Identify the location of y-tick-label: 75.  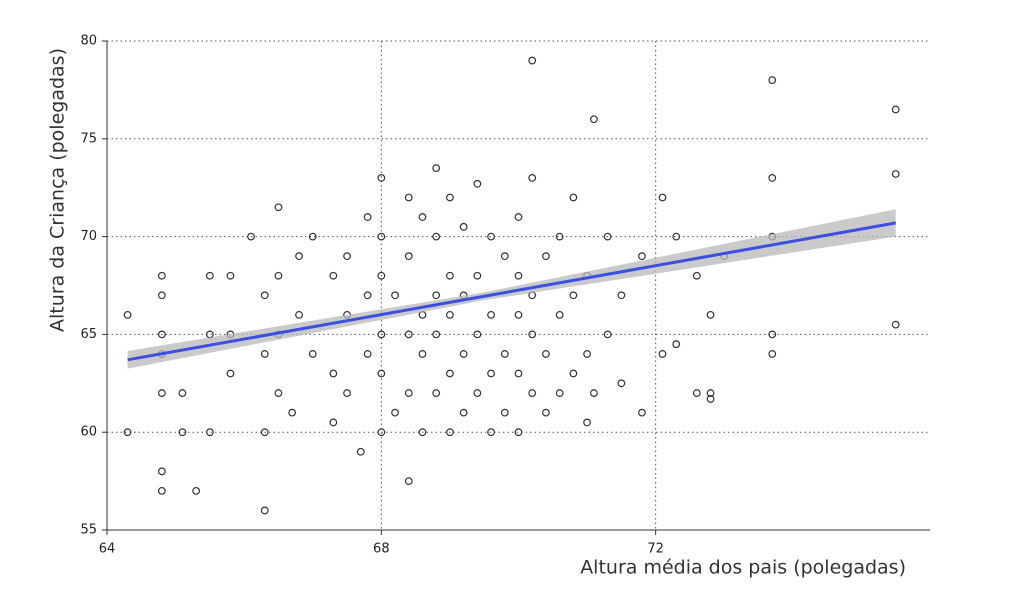
(88, 138).